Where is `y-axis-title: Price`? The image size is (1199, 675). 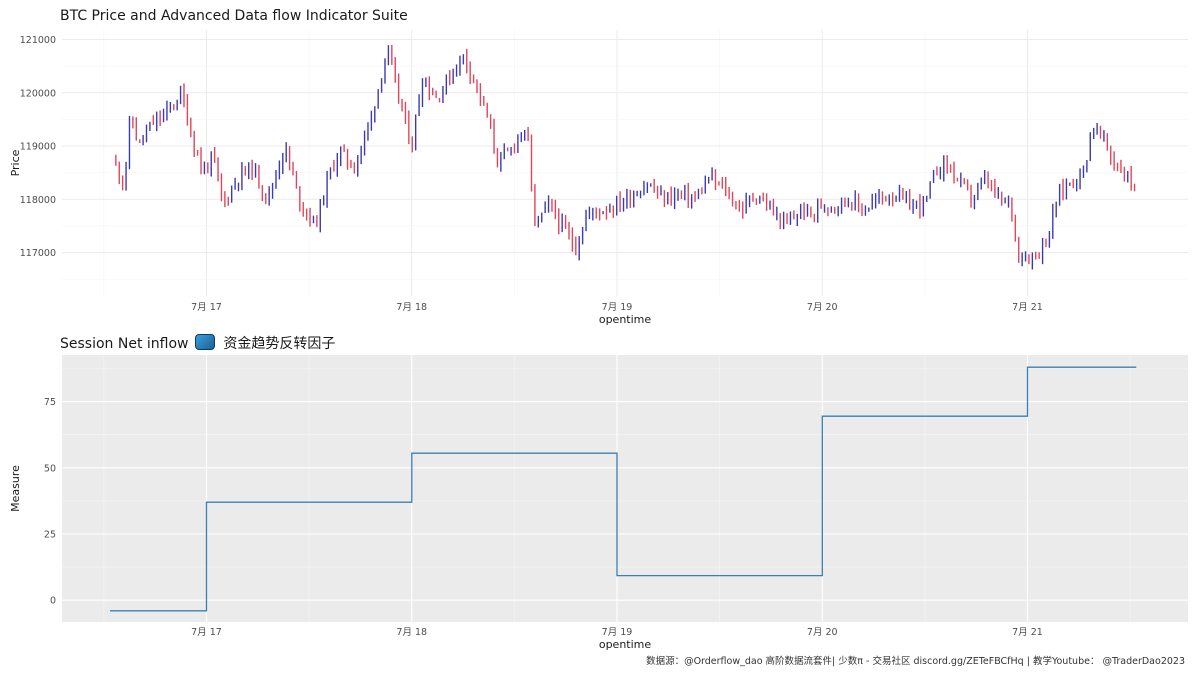
y-axis-title: Price is located at coordinates (15, 162).